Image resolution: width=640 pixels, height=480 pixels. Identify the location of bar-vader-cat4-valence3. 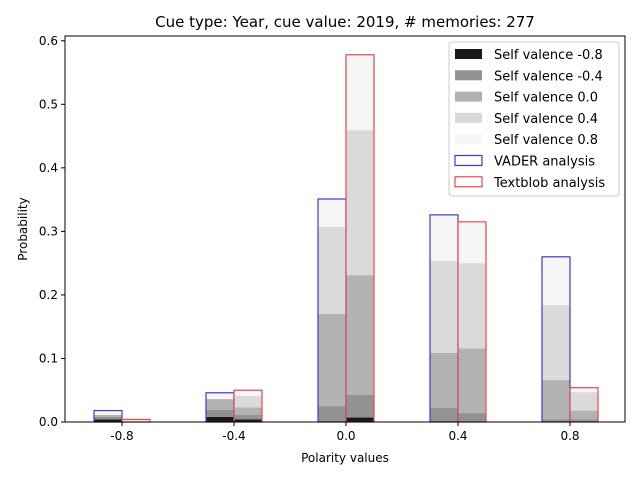
(556, 343).